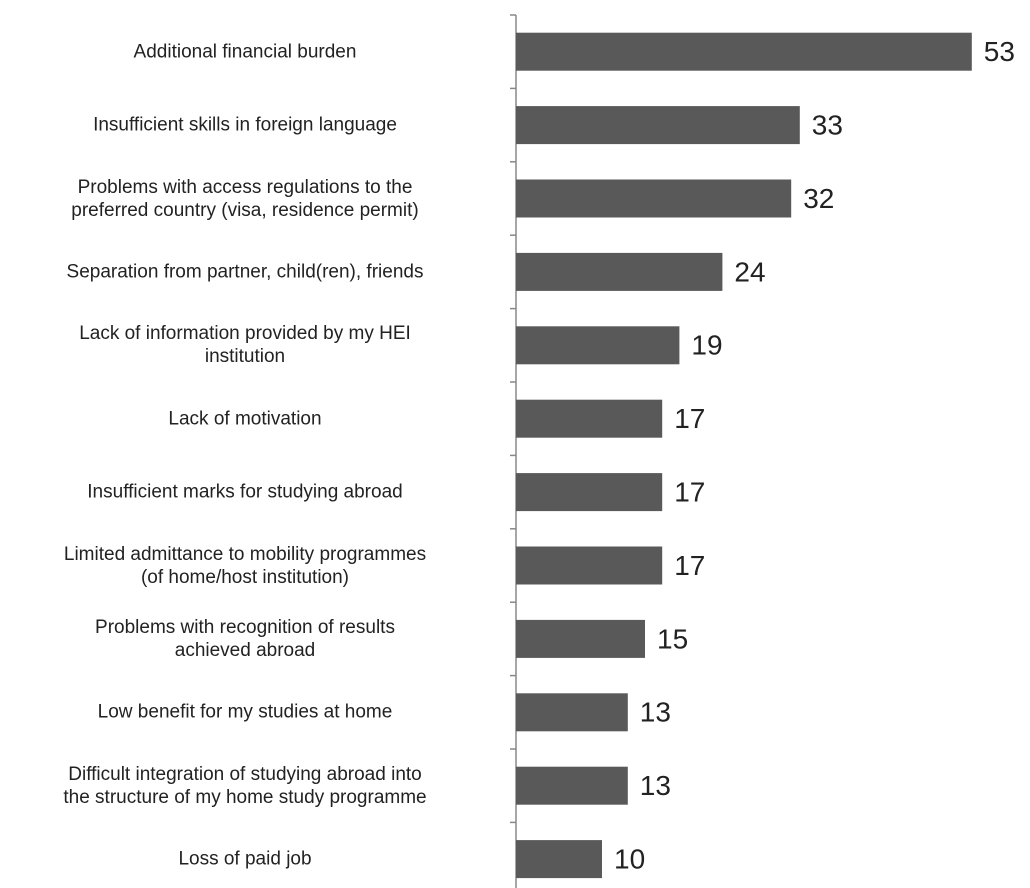 This screenshot has height=888, width=1030. What do you see at coordinates (245, 419) in the screenshot?
I see `category-label: Lack of motivation` at bounding box center [245, 419].